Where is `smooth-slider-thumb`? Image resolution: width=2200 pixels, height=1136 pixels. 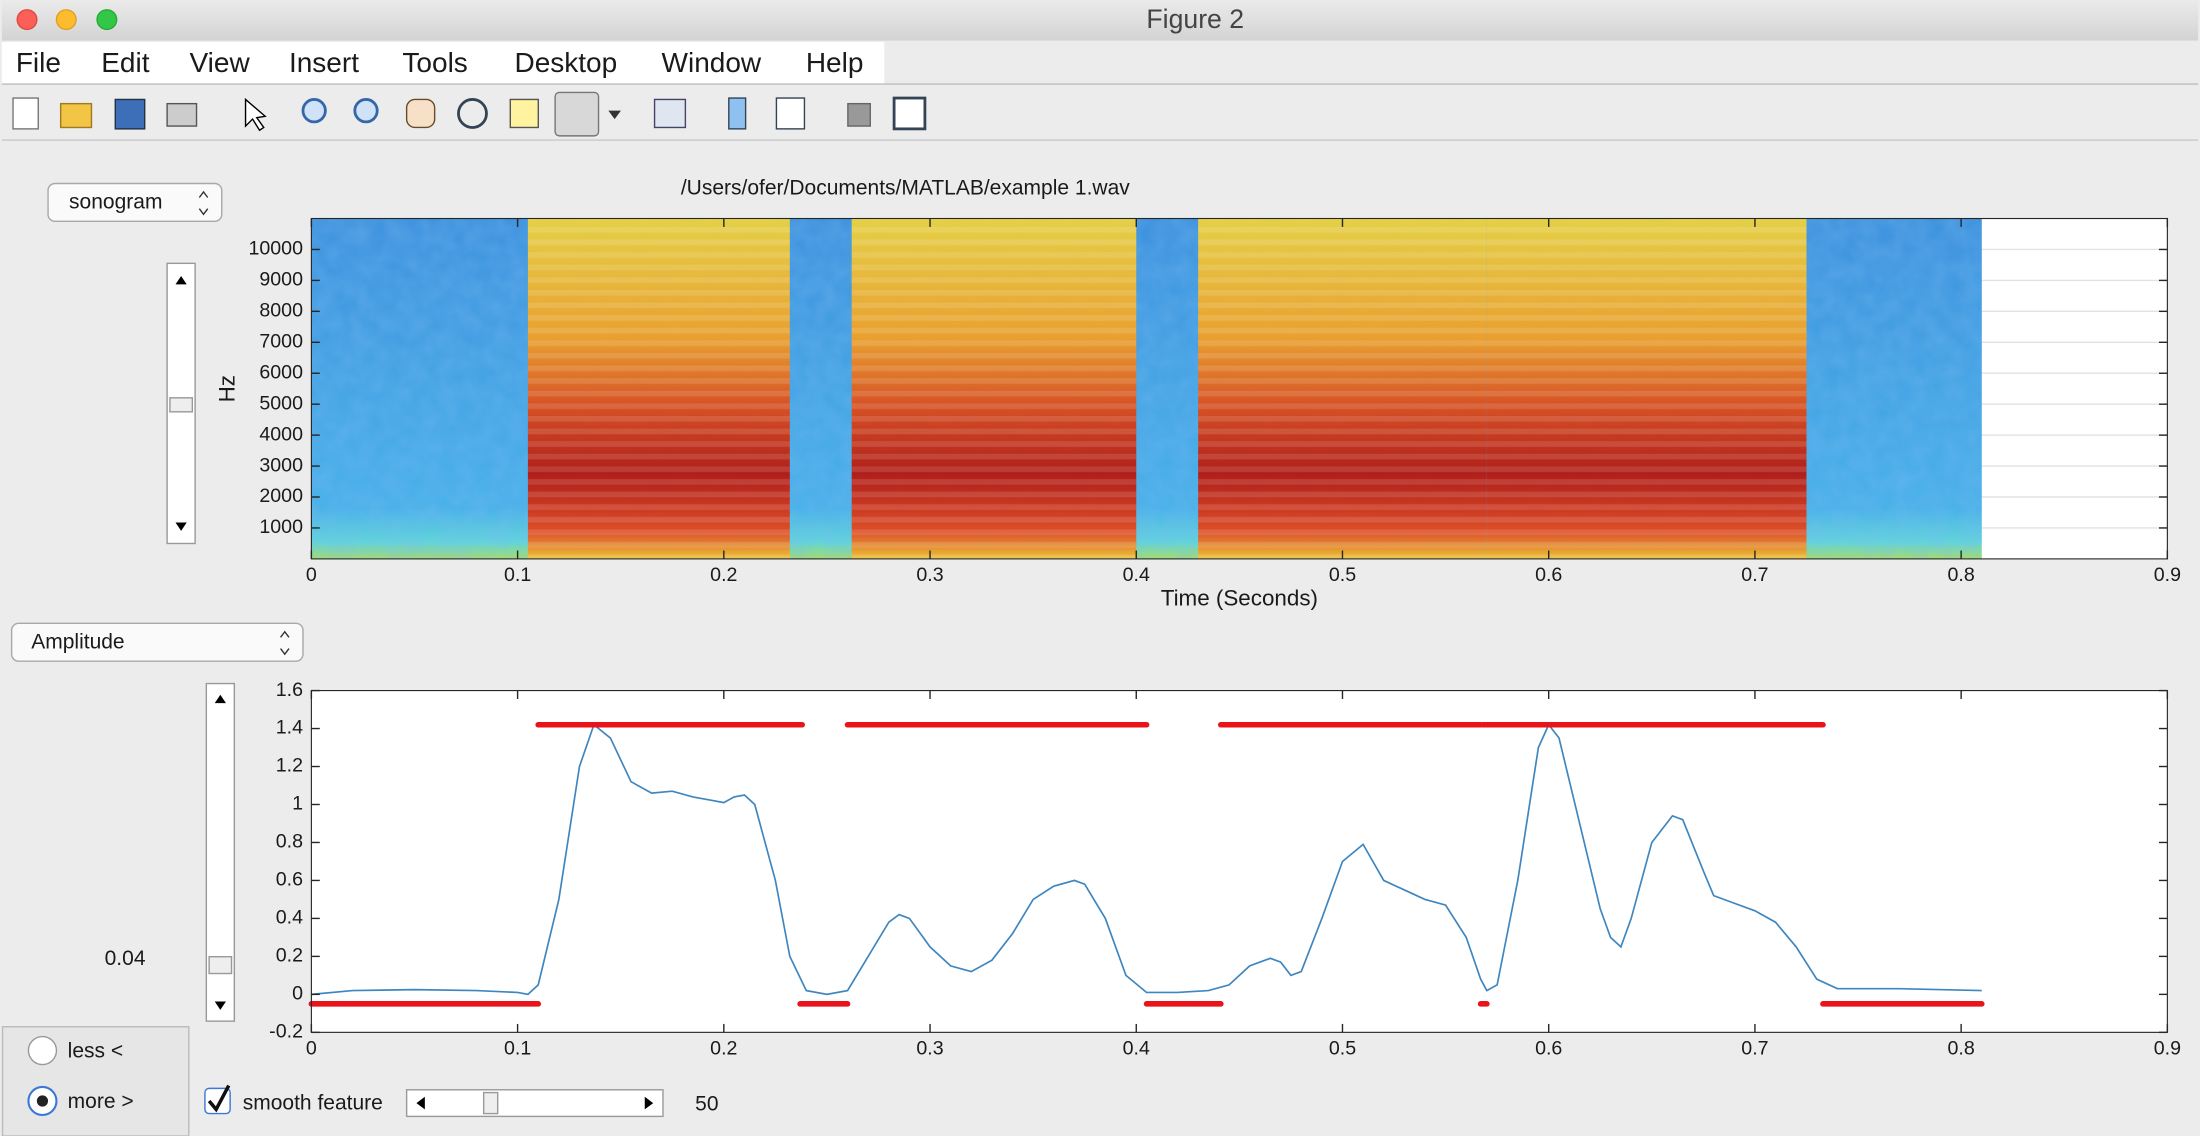
smooth-slider-thumb is located at coordinates (491, 1103).